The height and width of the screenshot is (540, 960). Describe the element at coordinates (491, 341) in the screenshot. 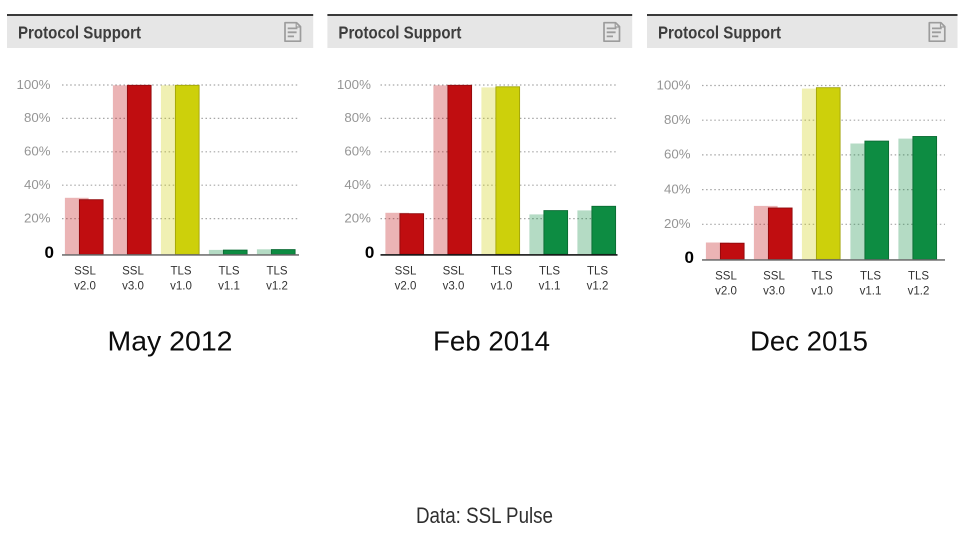

I see `svg-text: Feb 2014` at that location.